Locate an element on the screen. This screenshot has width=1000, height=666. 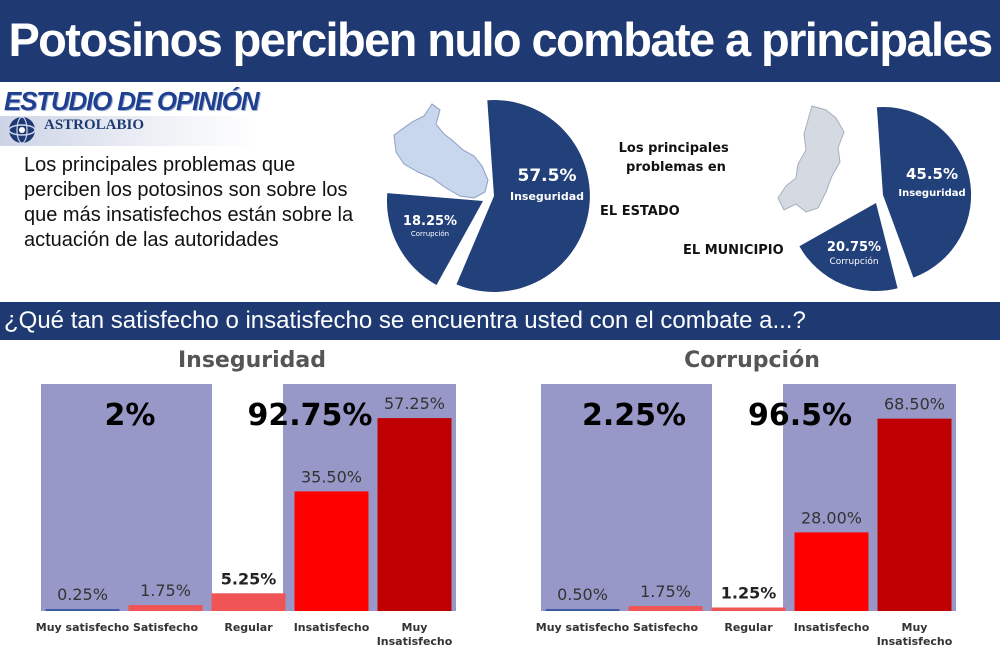
astrolabe-icon is located at coordinates (22, 130).